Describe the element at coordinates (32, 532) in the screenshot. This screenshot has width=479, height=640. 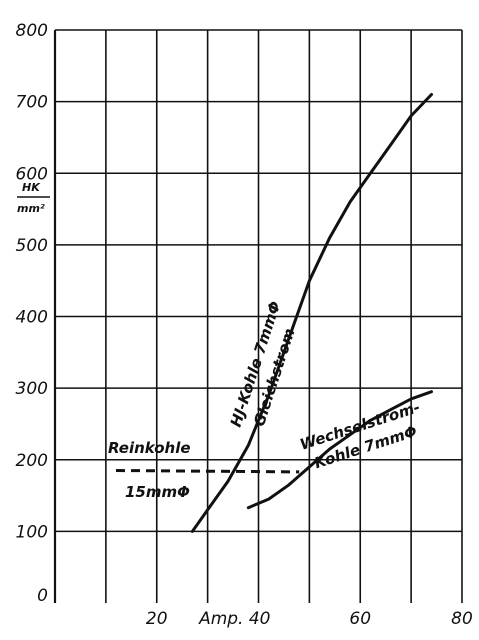
I see `y-tick-label: 100` at that location.